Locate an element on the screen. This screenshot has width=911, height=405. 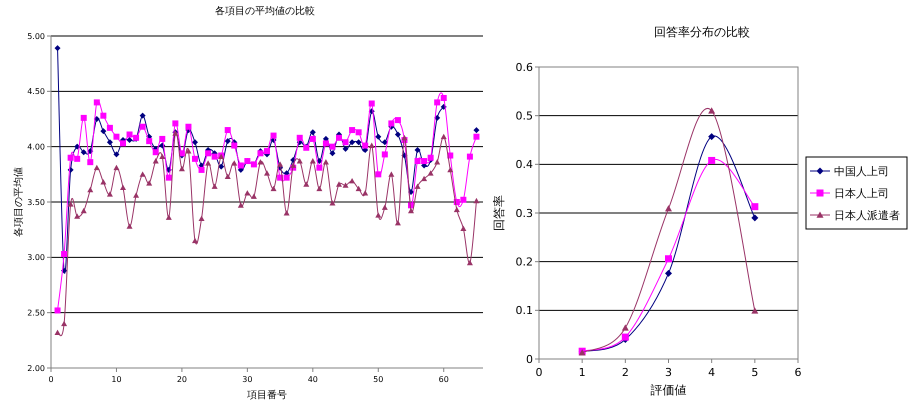
legend-label: 日本人派遣者 is located at coordinates (867, 215).